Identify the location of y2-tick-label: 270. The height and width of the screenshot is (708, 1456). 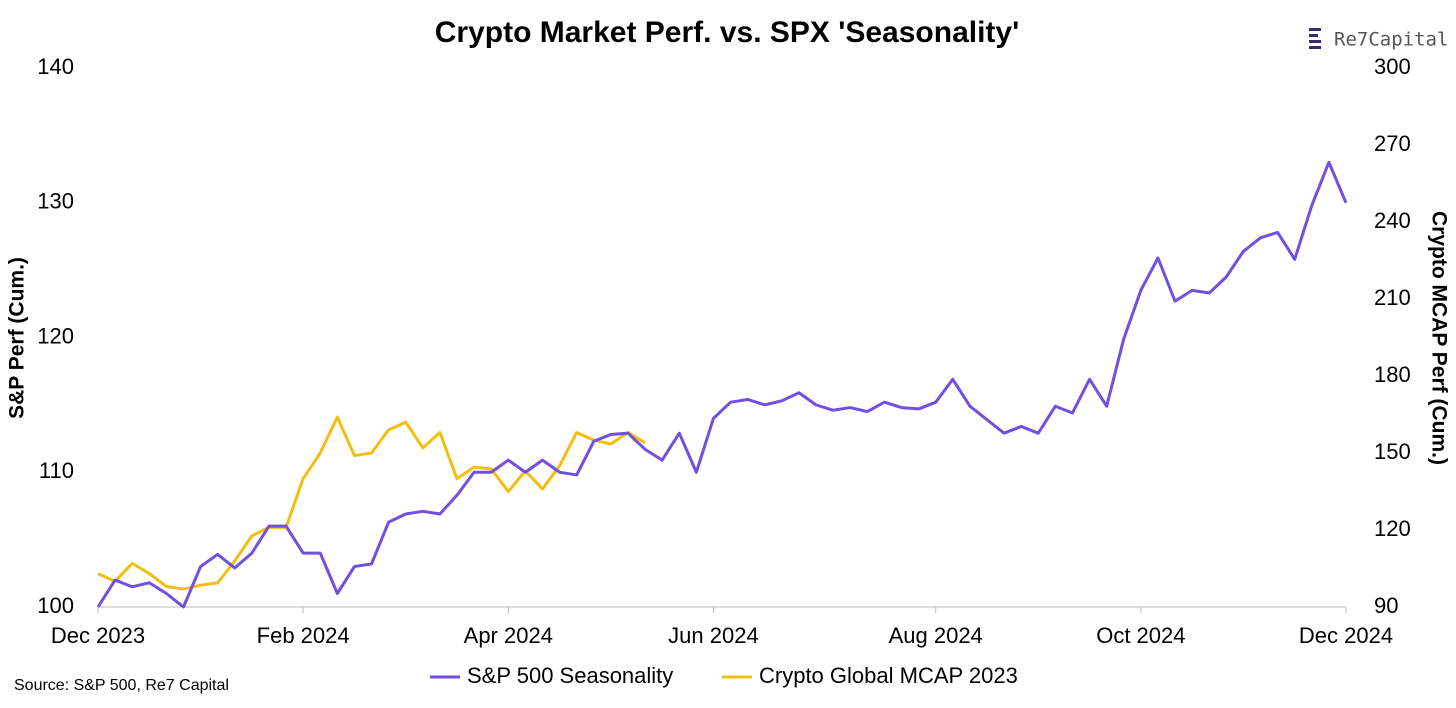
(1392, 143).